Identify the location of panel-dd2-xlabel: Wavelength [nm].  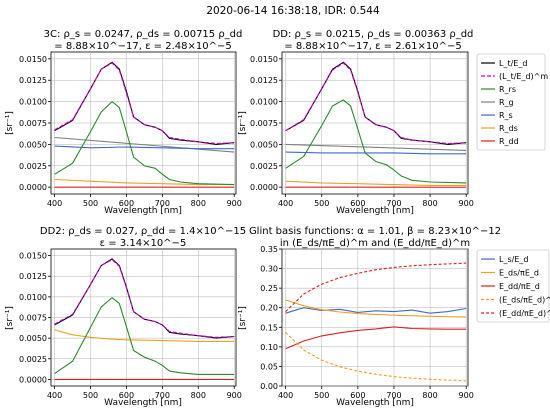
(143, 403).